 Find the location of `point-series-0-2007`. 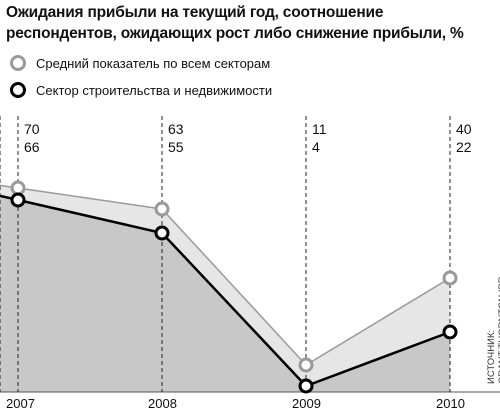

point-series-0-2007 is located at coordinates (18, 188).